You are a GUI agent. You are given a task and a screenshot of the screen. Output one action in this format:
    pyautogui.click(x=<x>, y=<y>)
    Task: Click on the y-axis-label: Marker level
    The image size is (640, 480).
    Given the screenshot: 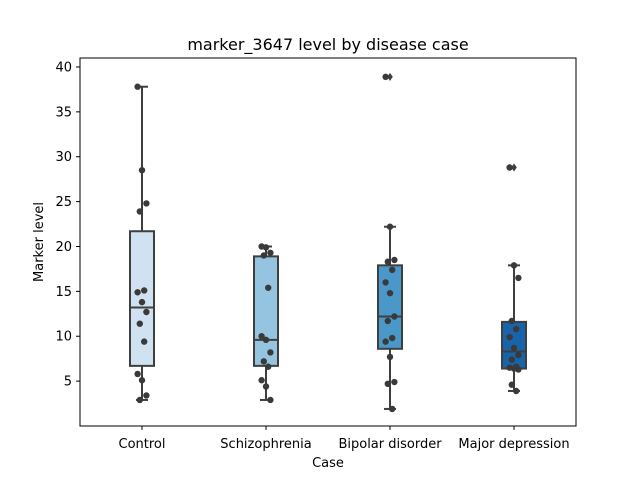 What is the action you would take?
    pyautogui.click(x=39, y=242)
    